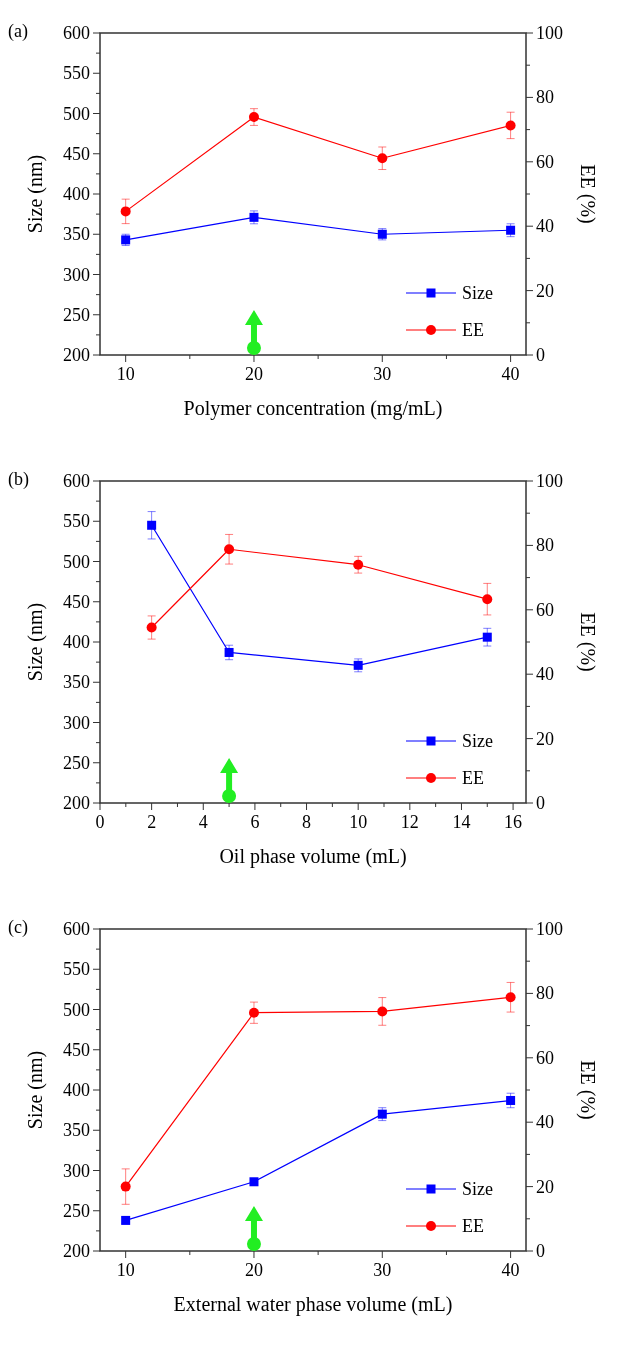 This screenshot has width=620, height=1362. I want to click on x-tick-label: 16, so click(513, 822).